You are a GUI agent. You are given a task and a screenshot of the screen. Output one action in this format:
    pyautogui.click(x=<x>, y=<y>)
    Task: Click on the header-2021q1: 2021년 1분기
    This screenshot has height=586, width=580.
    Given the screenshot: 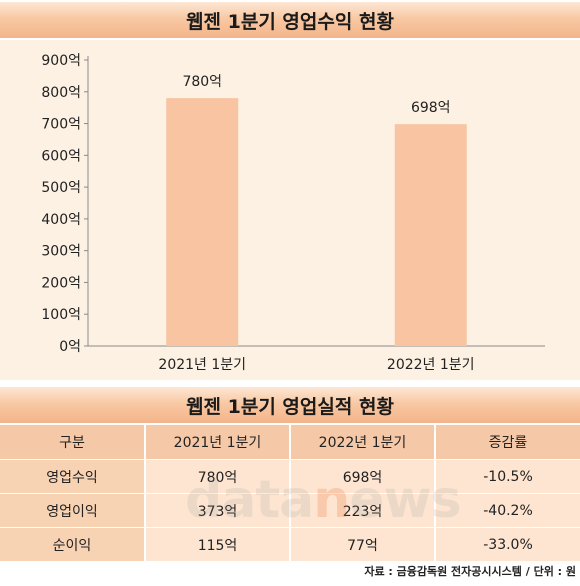 What is the action you would take?
    pyautogui.click(x=218, y=442)
    